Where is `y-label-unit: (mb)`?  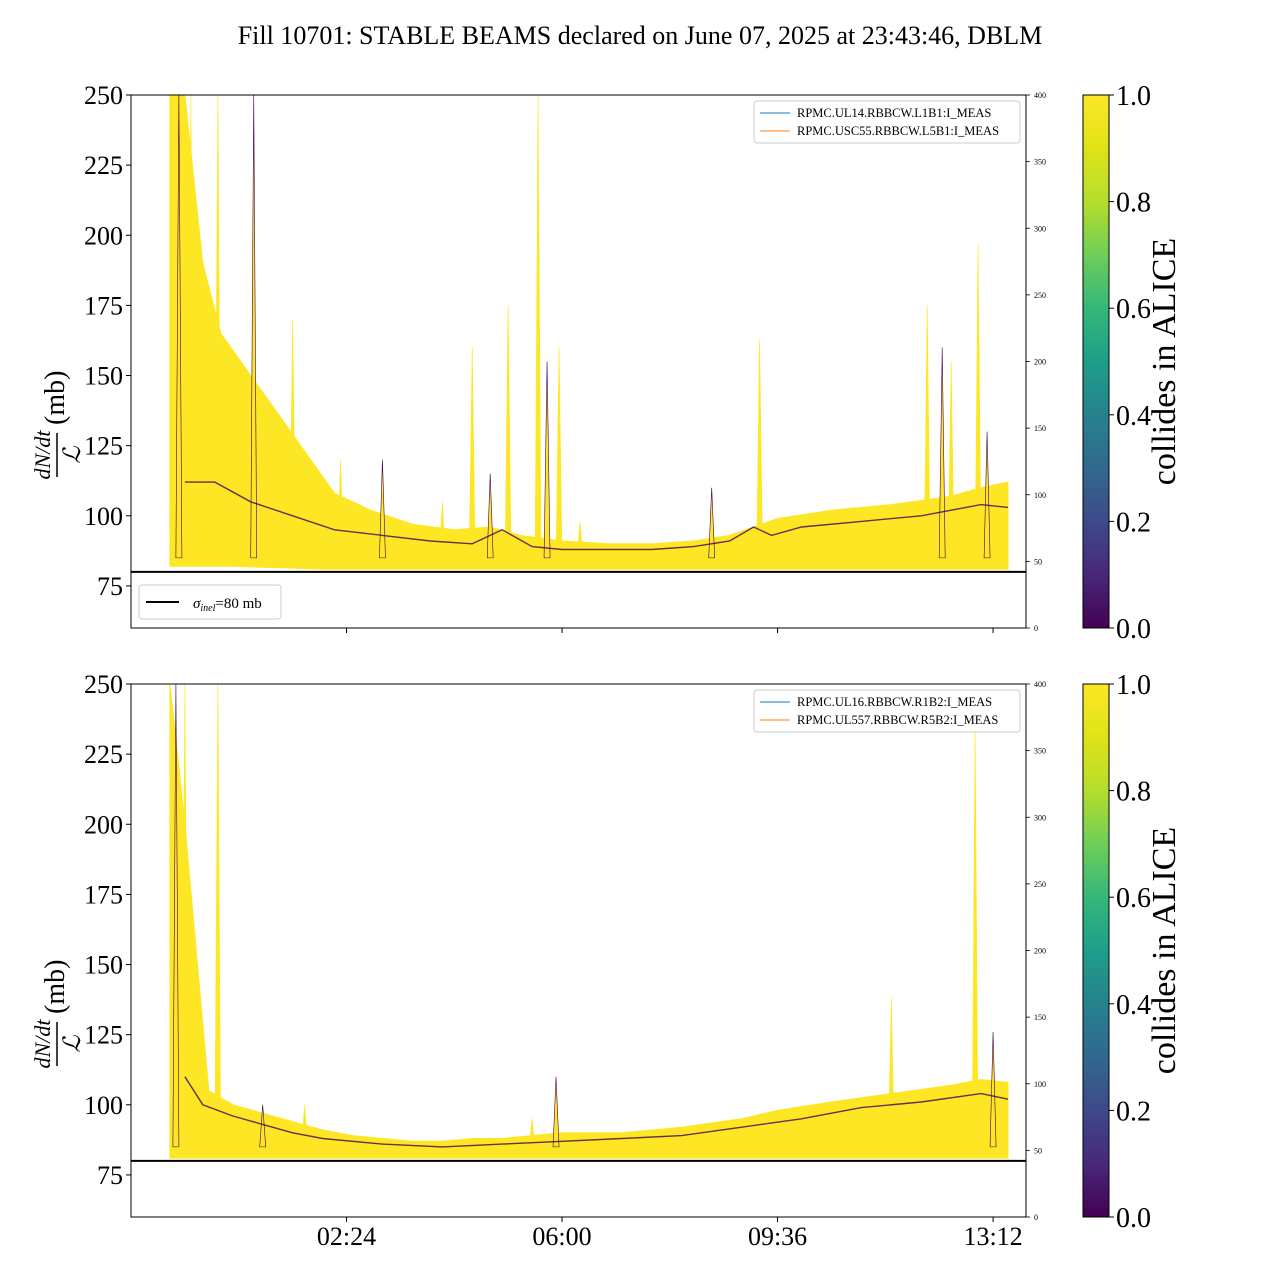 y-label-unit: (mb) is located at coordinates (55, 398).